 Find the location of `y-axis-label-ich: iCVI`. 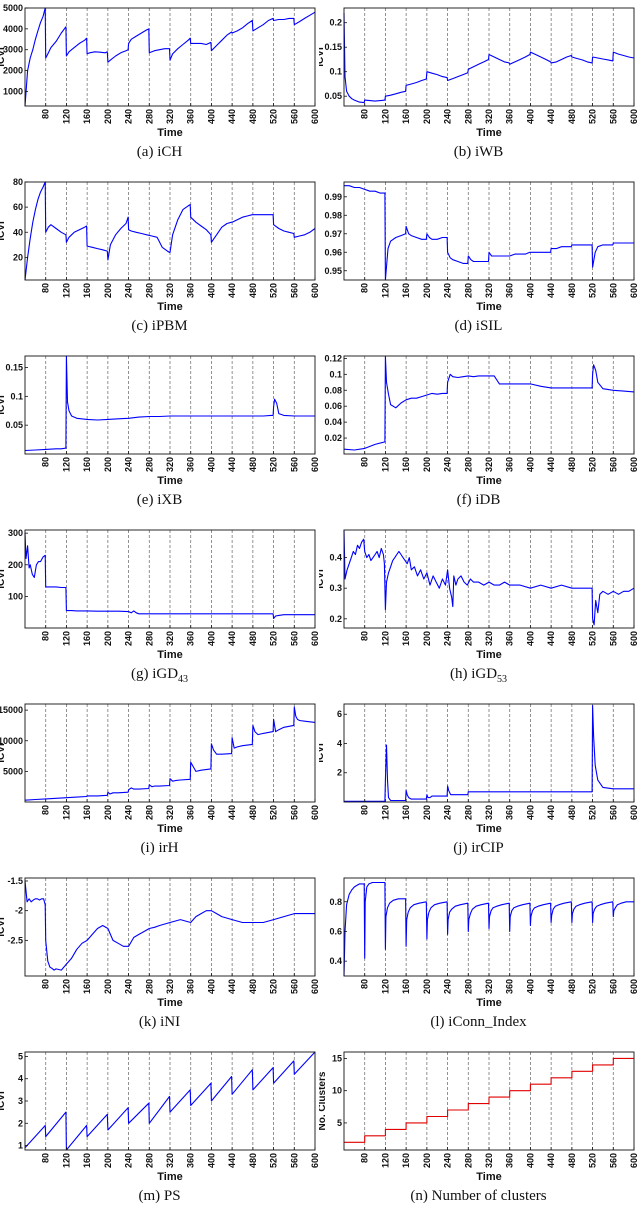

y-axis-label-ich: iCVI is located at coordinates (3, 57).